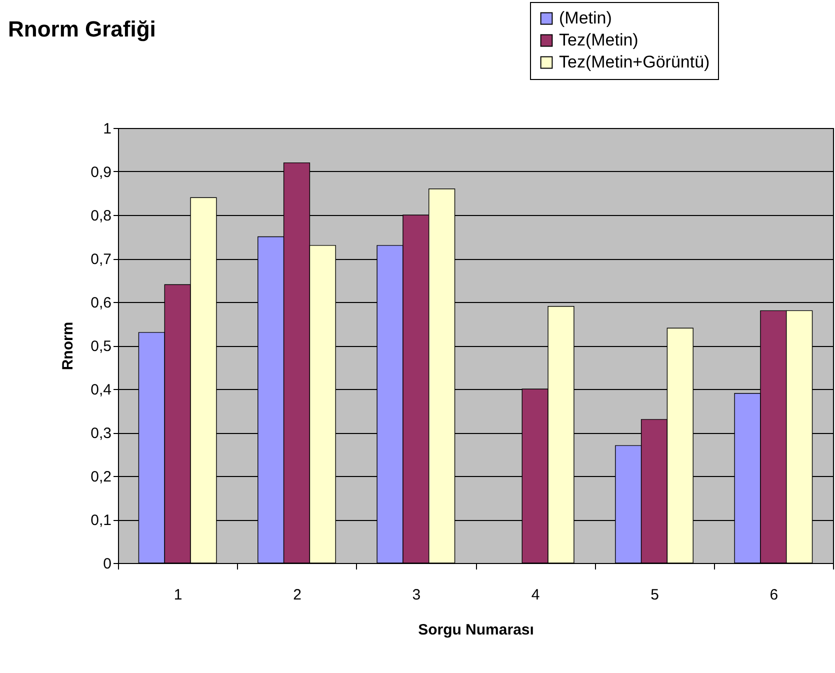 Image resolution: width=835 pixels, height=673 pixels. Describe the element at coordinates (598, 40) in the screenshot. I see `legend-label: Tez(Metin)` at that location.